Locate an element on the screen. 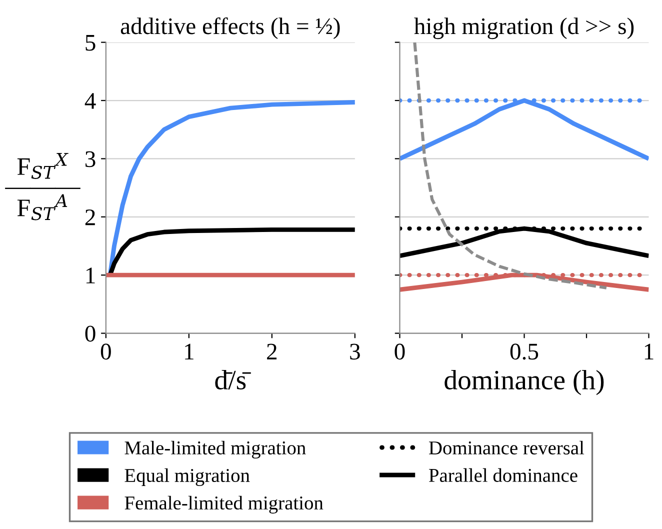 Image resolution: width=662 pixels, height=529 pixels. x-axis-title: d̄/s̄ is located at coordinates (233, 380).